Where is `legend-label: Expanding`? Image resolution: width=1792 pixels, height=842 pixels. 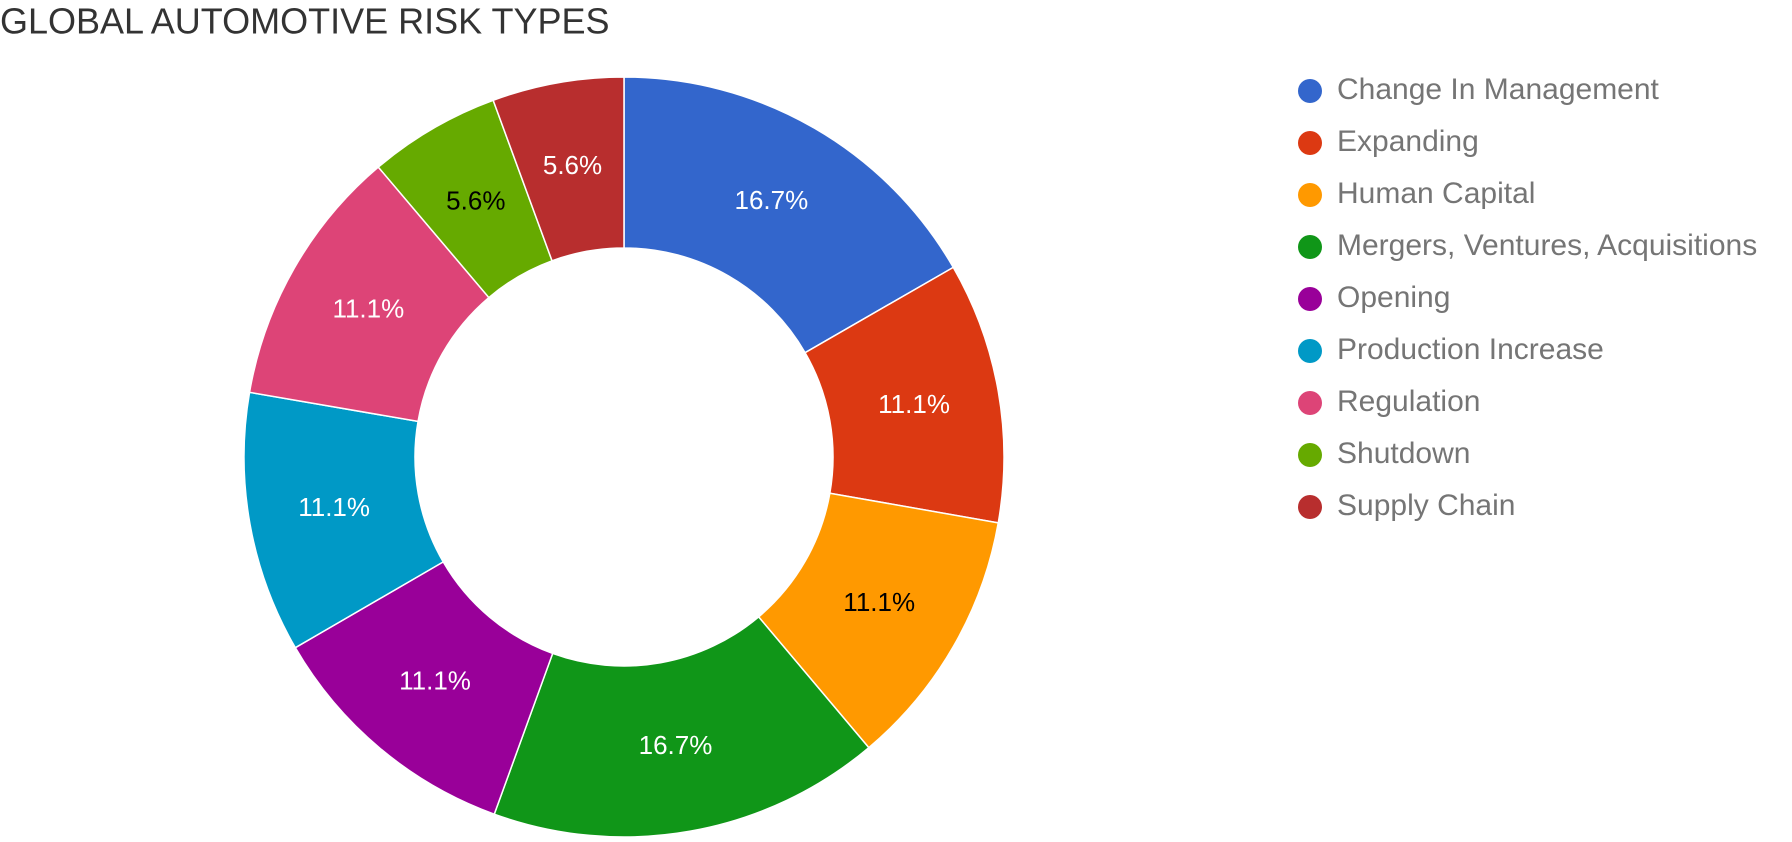
legend-label: Expanding is located at coordinates (1408, 141).